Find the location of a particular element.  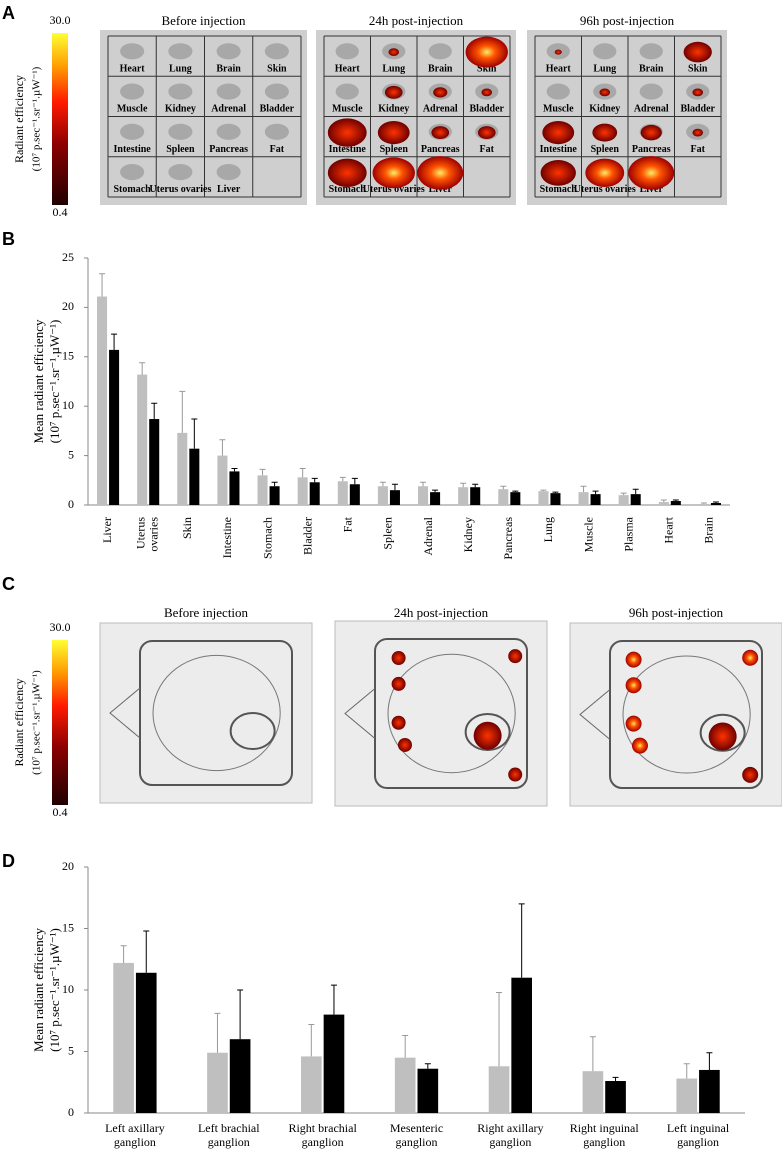

colorbar-label: Radiant efficiency is located at coordinates (19, 722).